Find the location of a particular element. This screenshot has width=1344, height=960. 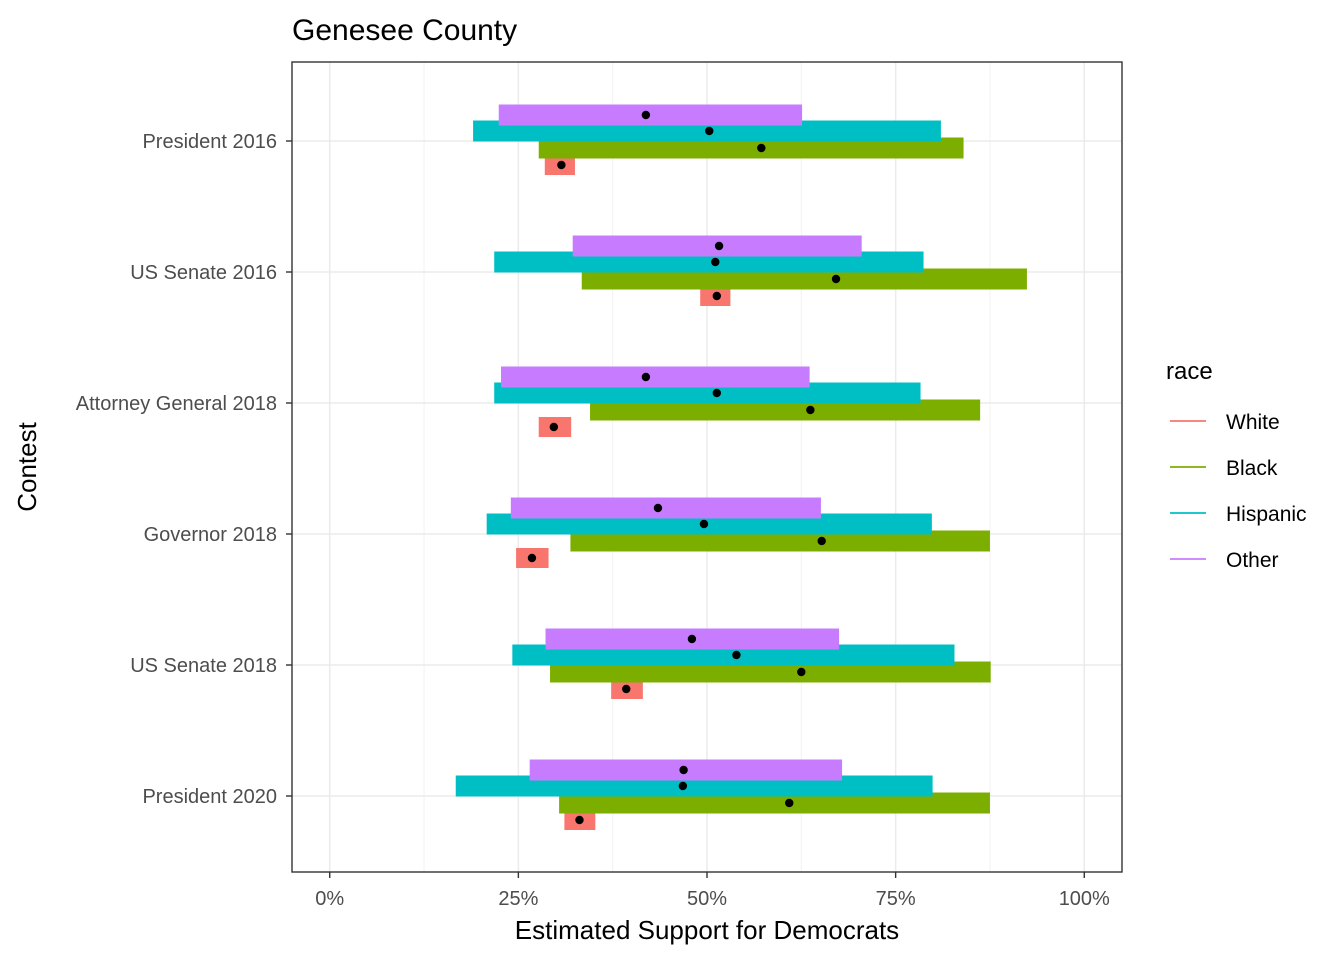

legend-title: race is located at coordinates (1189, 371).